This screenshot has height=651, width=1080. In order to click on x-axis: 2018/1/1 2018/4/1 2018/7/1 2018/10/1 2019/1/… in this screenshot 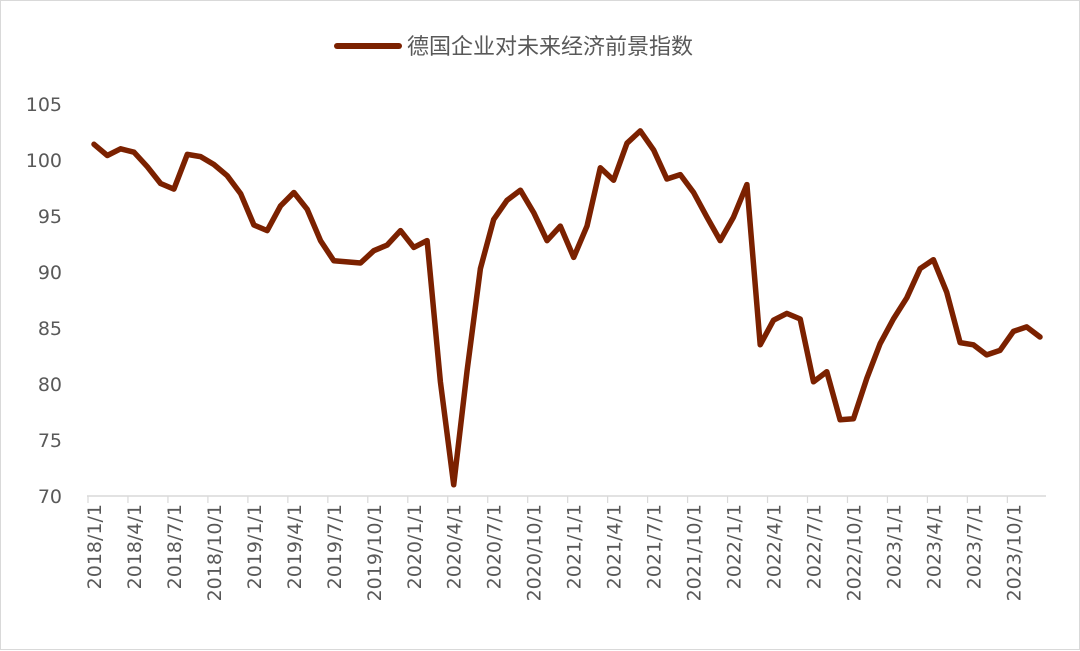, I will do `click(565, 548)`.